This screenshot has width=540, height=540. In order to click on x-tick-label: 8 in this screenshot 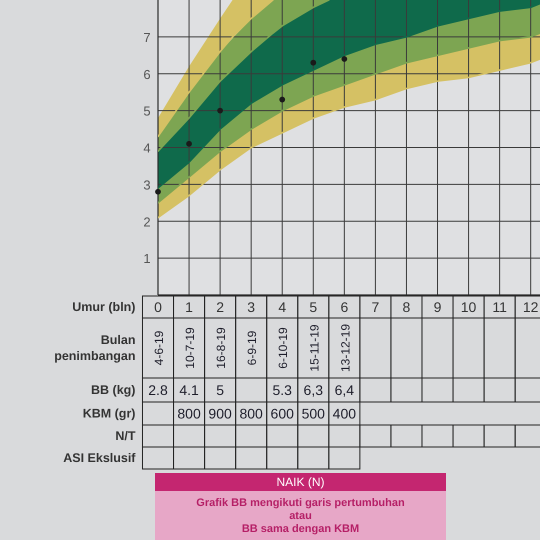, I will do `click(406, 307)`.